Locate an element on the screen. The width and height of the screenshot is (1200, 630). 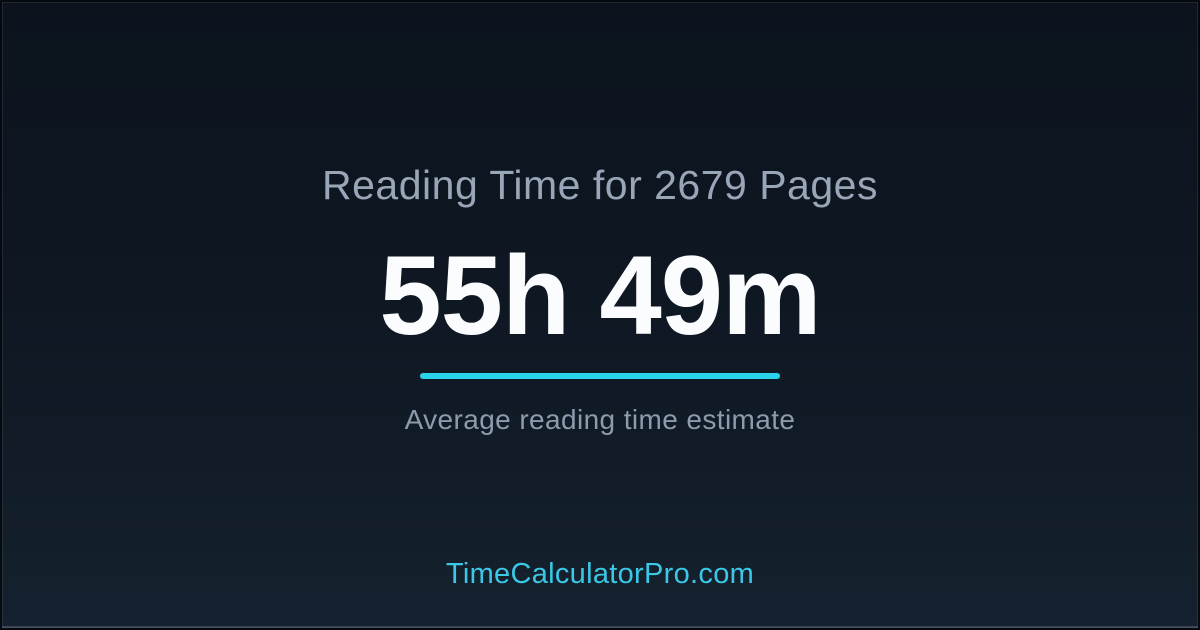
subtitle: Average reading time estimate is located at coordinates (600, 419).